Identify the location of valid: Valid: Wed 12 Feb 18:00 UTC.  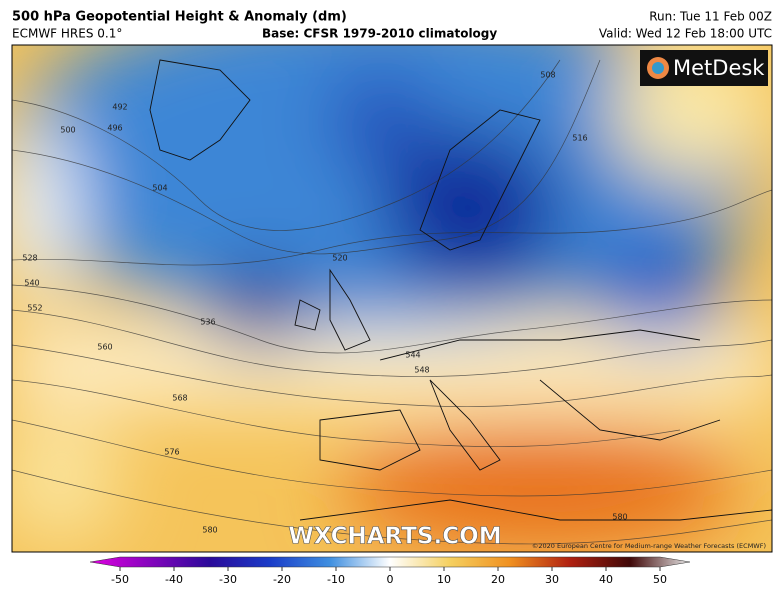
(685, 34).